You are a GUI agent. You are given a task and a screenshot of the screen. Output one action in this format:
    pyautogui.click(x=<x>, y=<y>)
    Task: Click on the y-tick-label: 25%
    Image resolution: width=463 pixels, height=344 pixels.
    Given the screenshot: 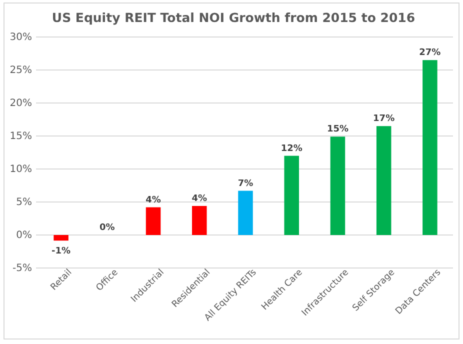 What is the action you would take?
    pyautogui.click(x=21, y=70)
    